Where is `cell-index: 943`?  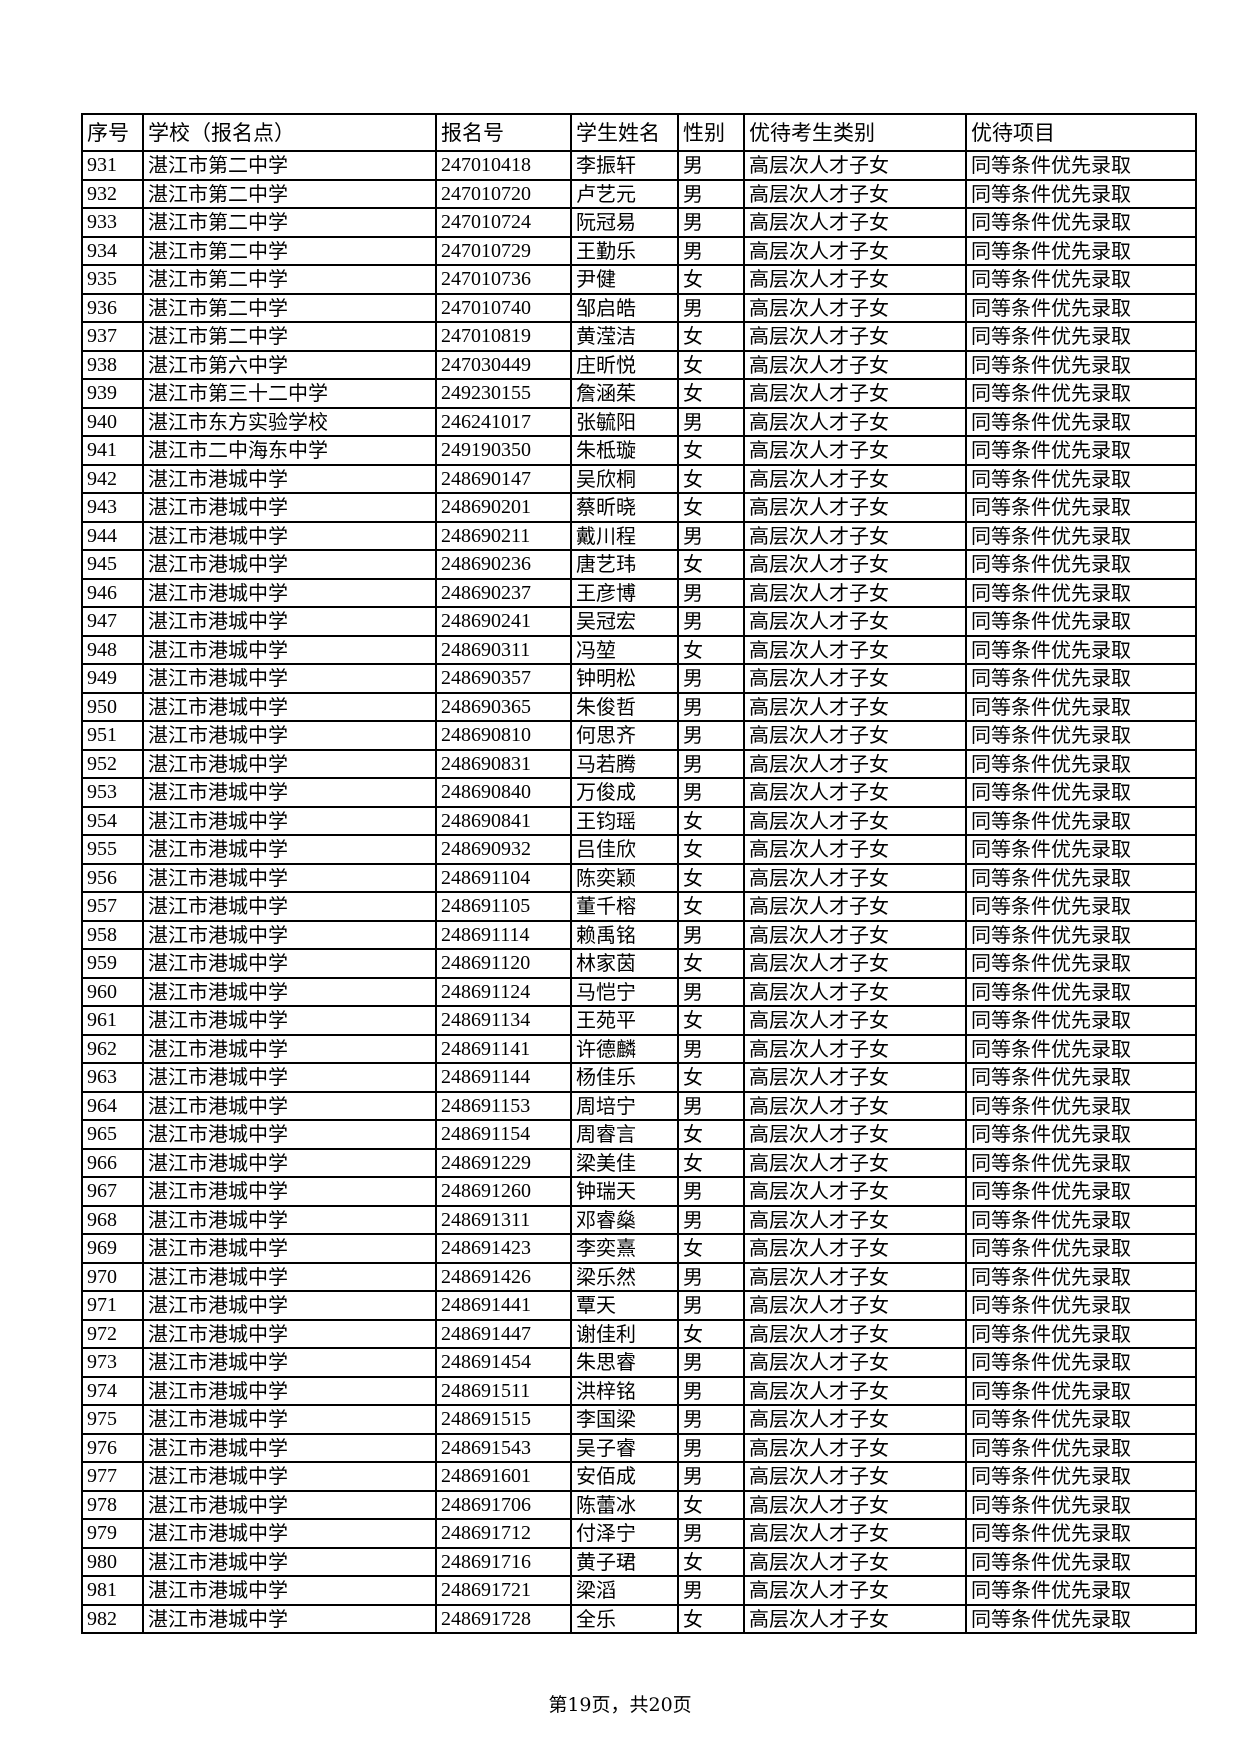 cell-index: 943 is located at coordinates (112, 507).